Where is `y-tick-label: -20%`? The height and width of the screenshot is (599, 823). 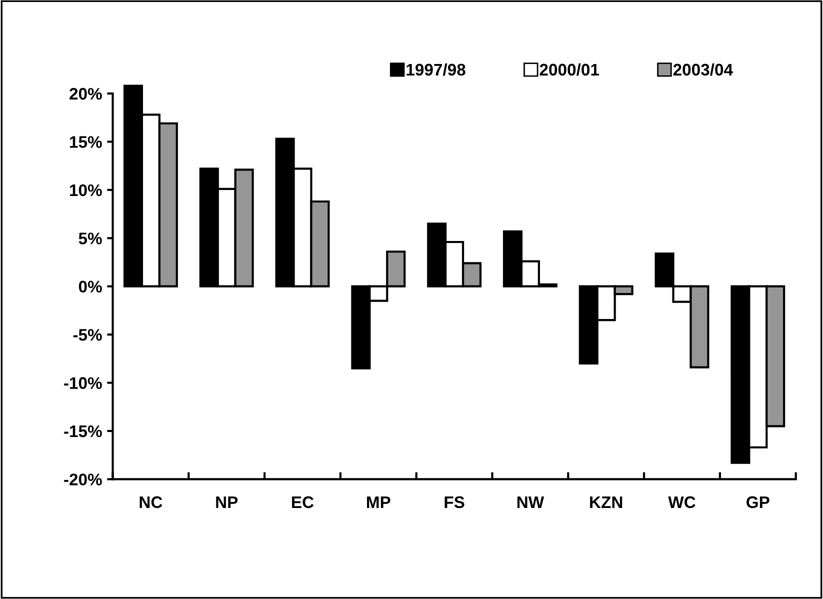
y-tick-label: -20% is located at coordinates (83, 480).